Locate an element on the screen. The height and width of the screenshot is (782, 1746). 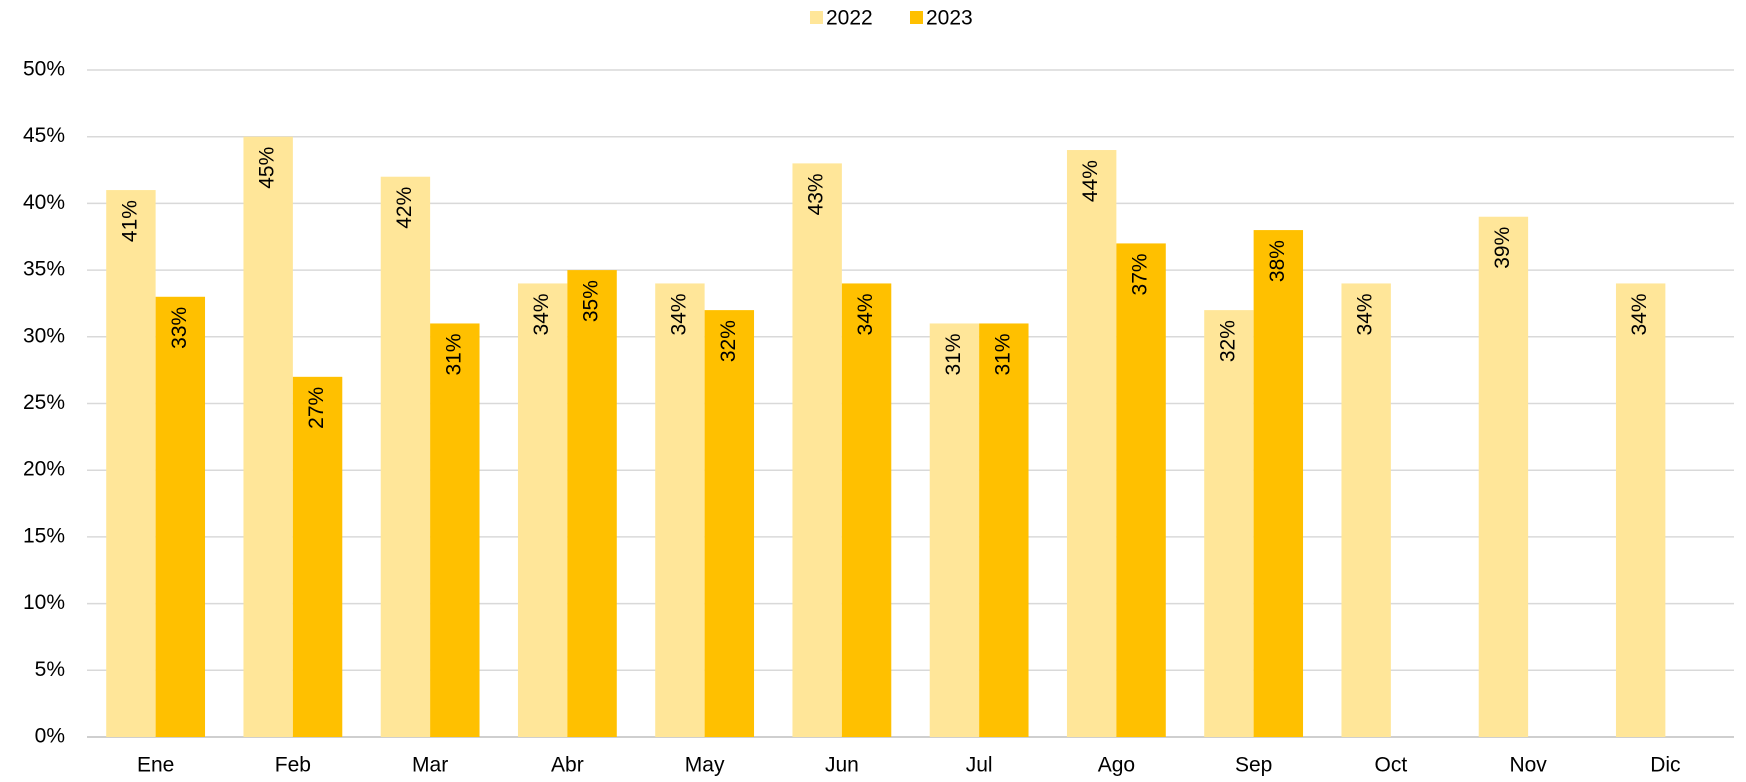
x-tick-label: Oct is located at coordinates (1391, 765).